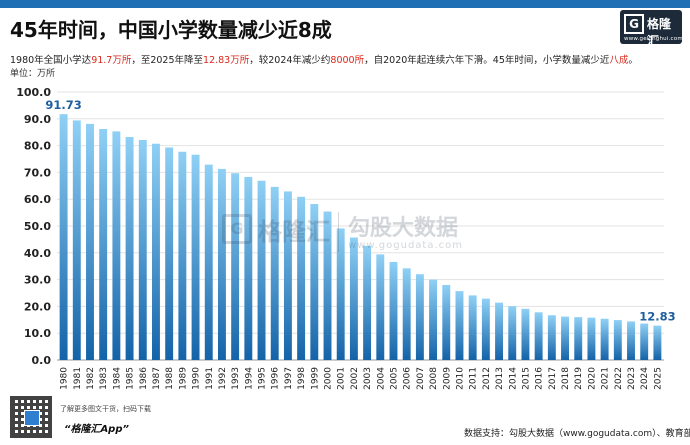 The image size is (690, 445). I want to click on y-tick-label: 0.0, so click(42, 360).